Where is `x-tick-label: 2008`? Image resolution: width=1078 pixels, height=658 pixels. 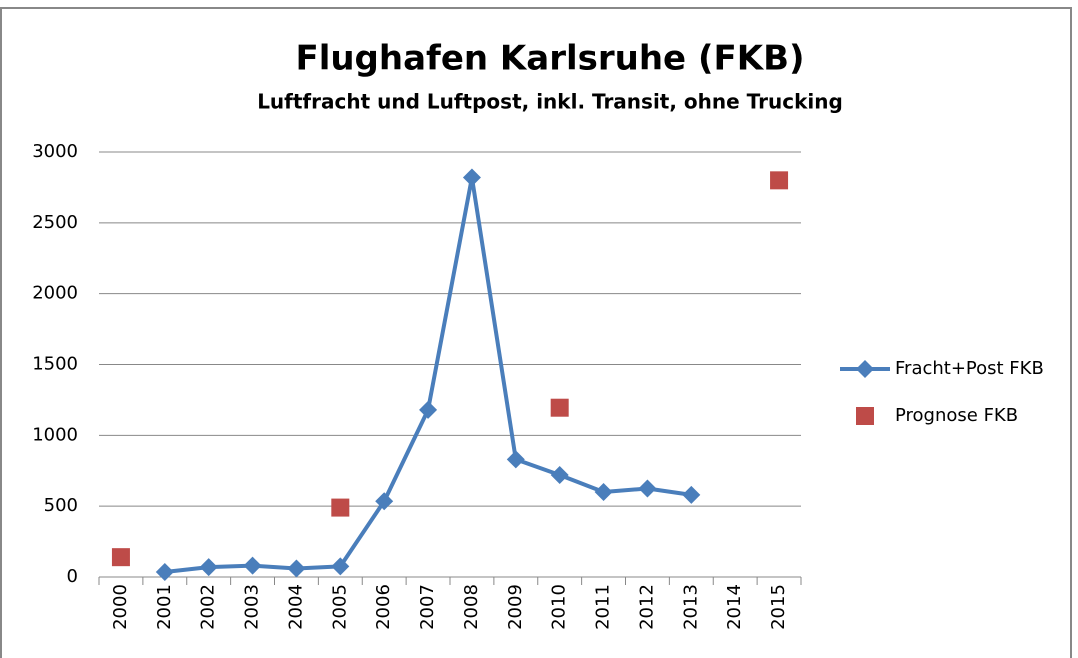
x-tick-label: 2008 is located at coordinates (471, 607).